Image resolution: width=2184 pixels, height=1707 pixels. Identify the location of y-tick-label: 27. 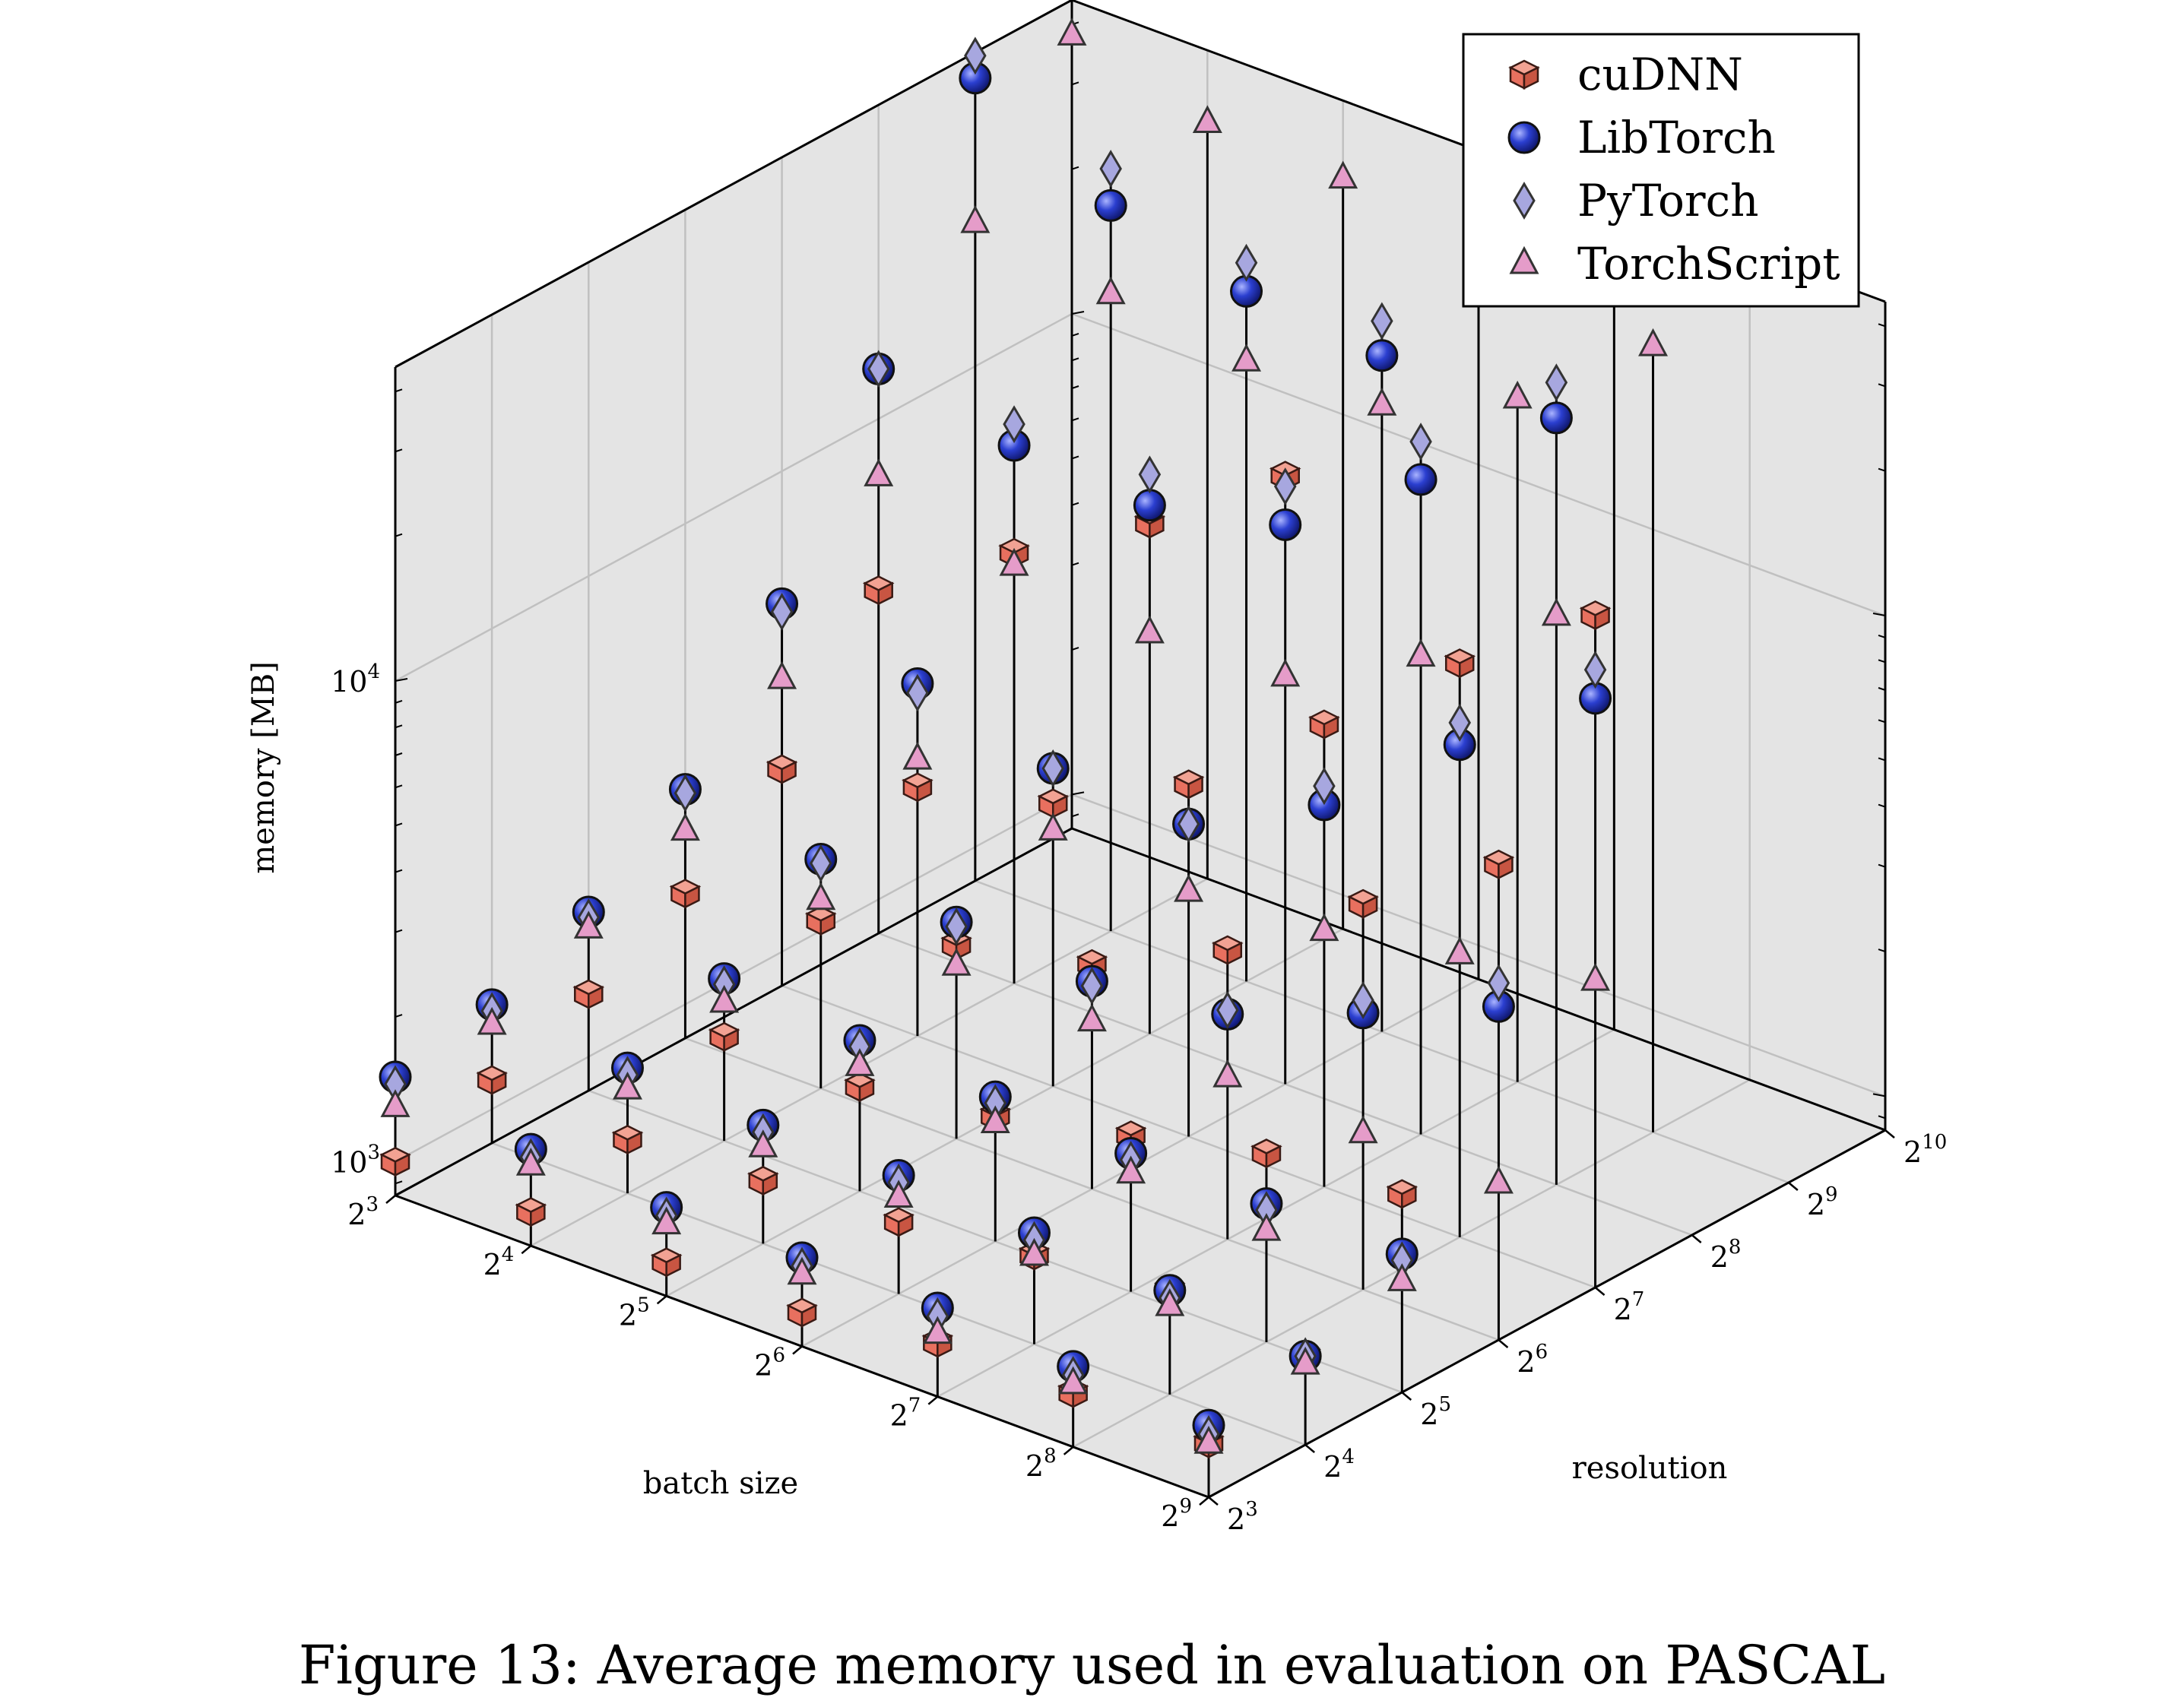
(1629, 1307).